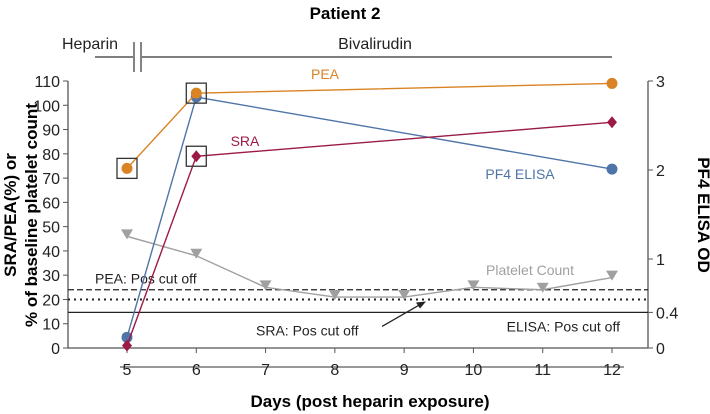 The height and width of the screenshot is (414, 710). What do you see at coordinates (265, 370) in the screenshot?
I see `x-tick-label: 7` at bounding box center [265, 370].